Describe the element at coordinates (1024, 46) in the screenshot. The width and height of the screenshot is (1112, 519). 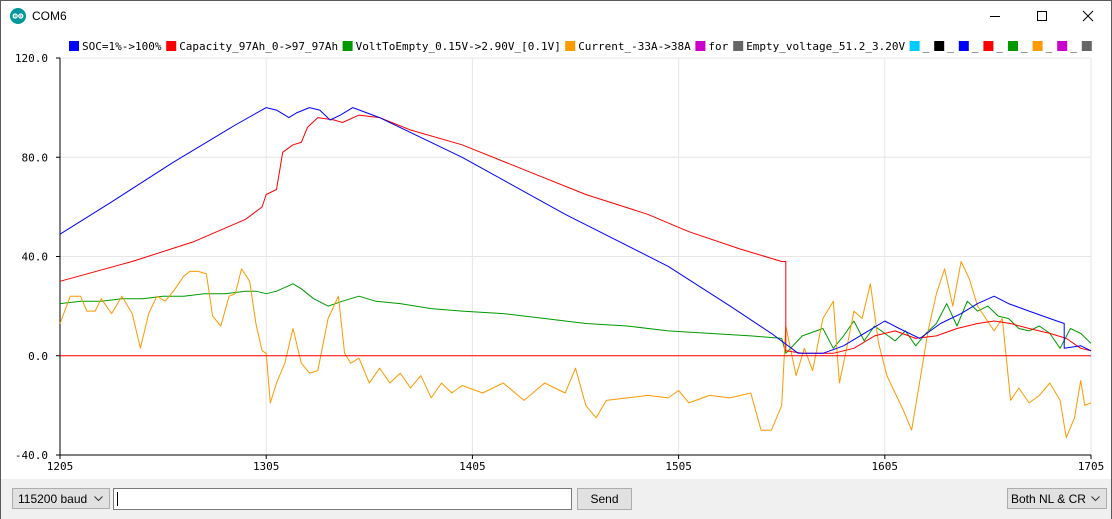
I see `legend-label-10: _` at that location.